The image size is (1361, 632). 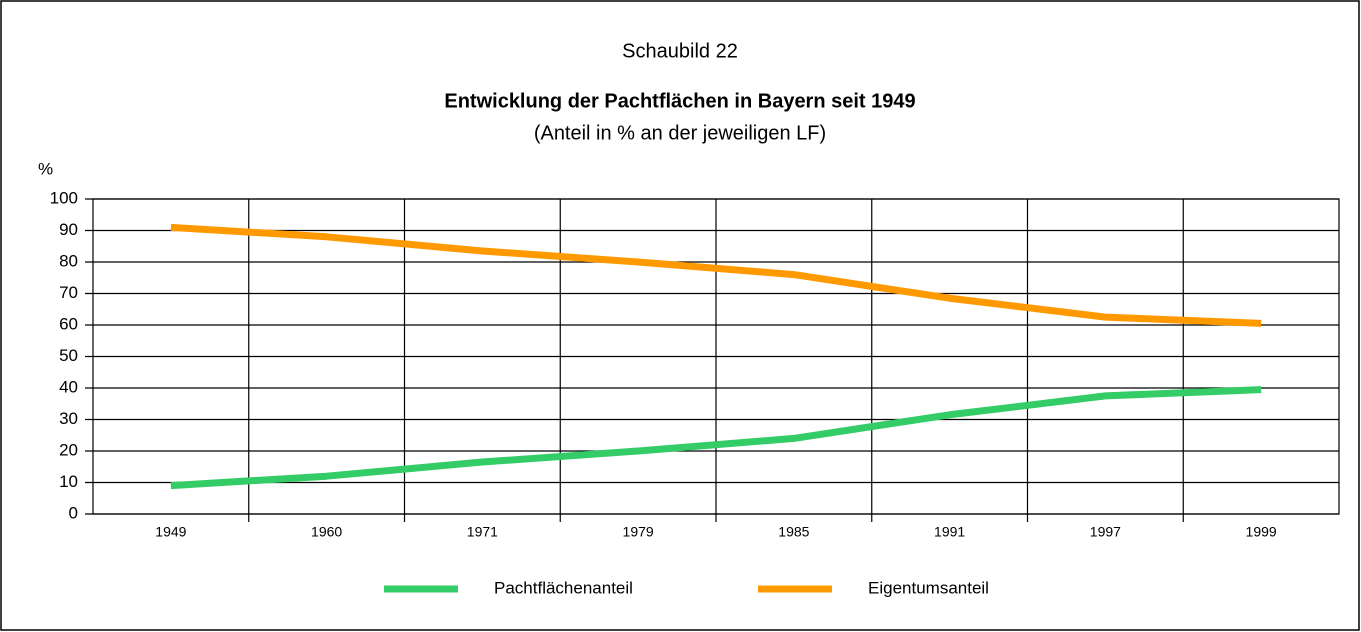 What do you see at coordinates (1261, 532) in the screenshot?
I see `x-tick-label: 1999` at bounding box center [1261, 532].